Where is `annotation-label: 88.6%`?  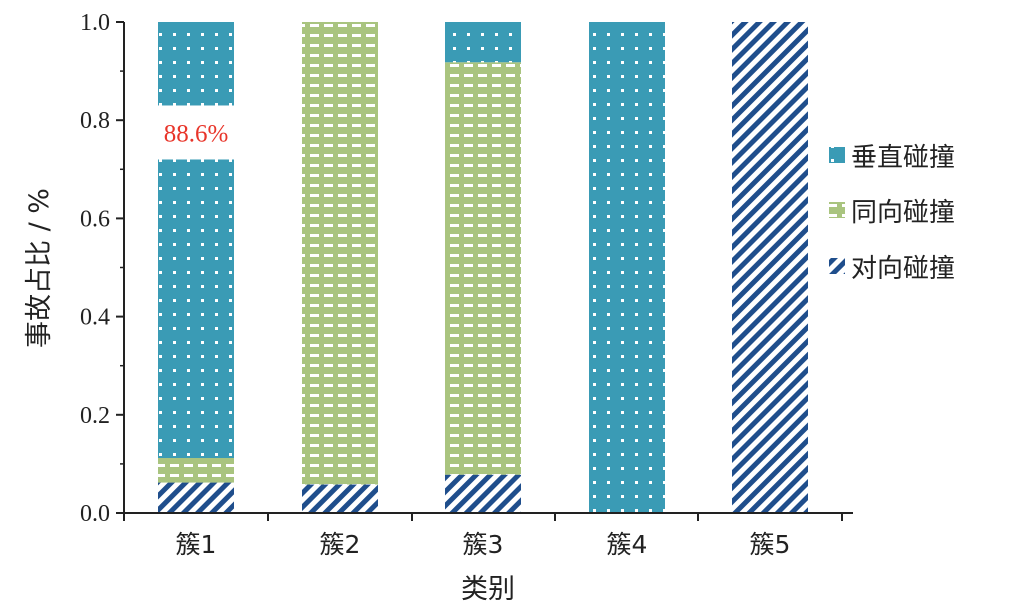 annotation-label: 88.6% is located at coordinates (196, 133).